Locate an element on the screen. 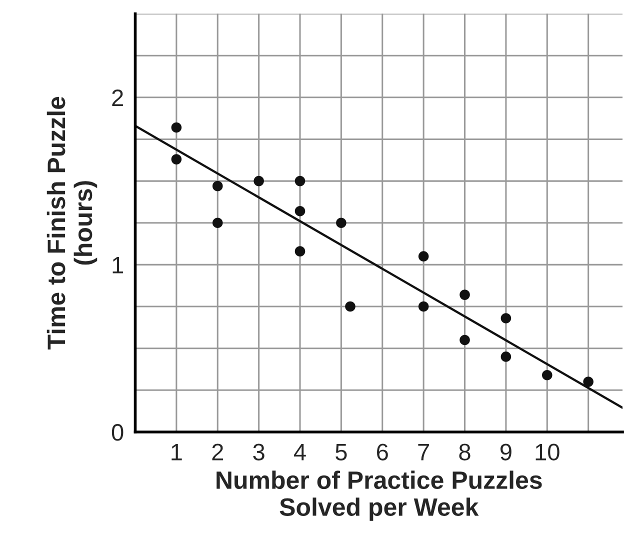  x-tick-label: 7 is located at coordinates (423, 452).